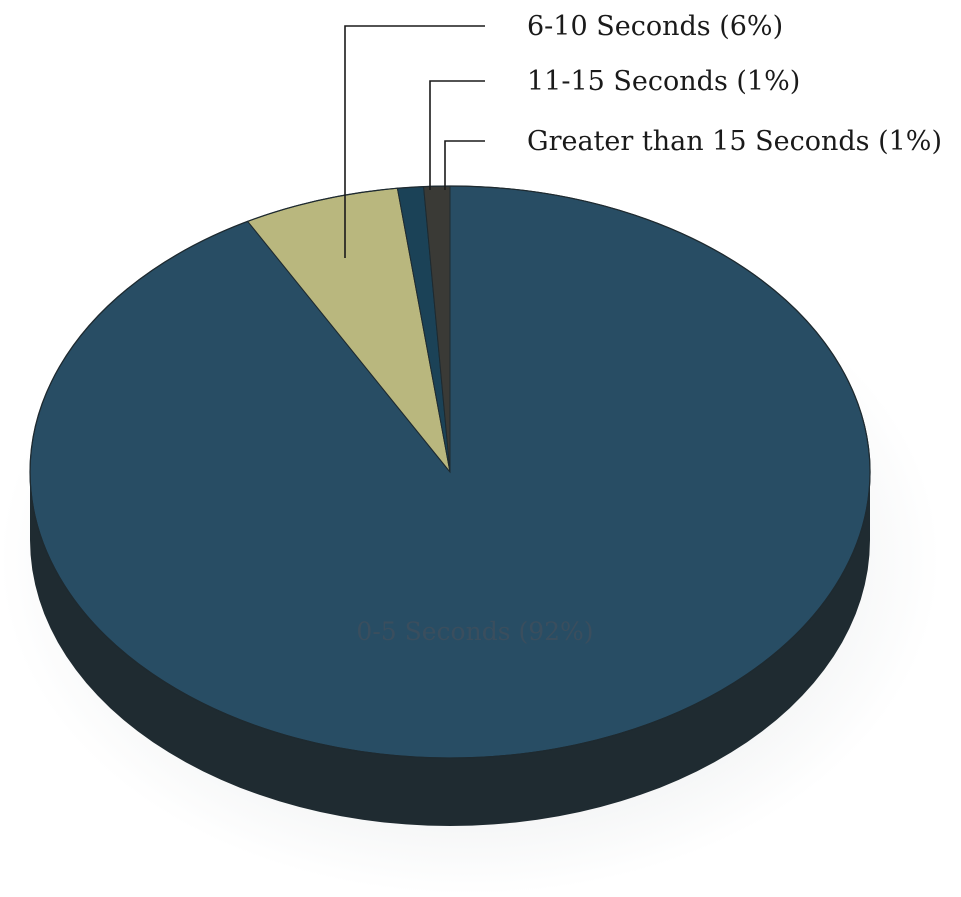  Describe the element at coordinates (464, 165) in the screenshot. I see `leader-line-greater-than-15-seconds` at that location.